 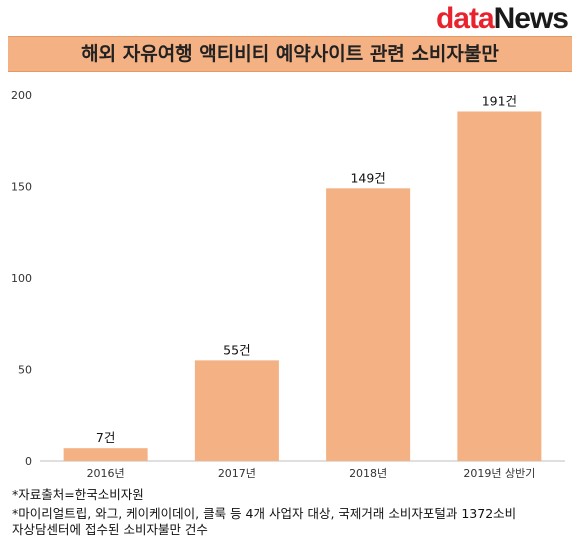 What do you see at coordinates (368, 472) in the screenshot?
I see `x-tick-label: 2018년` at bounding box center [368, 472].